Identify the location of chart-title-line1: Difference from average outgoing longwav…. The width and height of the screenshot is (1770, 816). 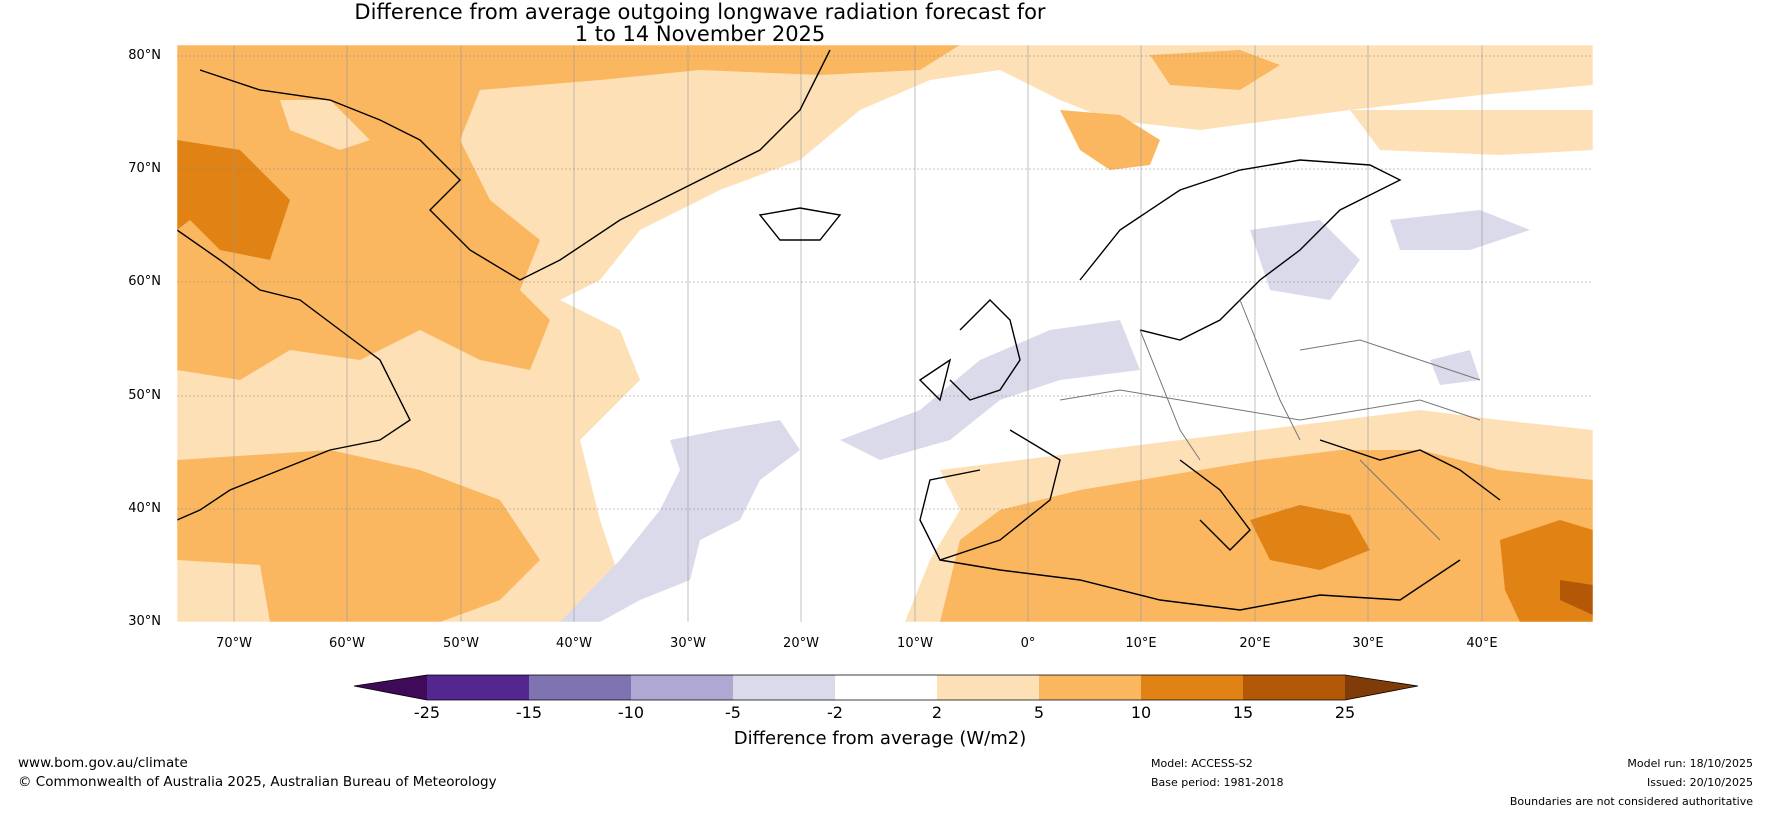
(700, 12).